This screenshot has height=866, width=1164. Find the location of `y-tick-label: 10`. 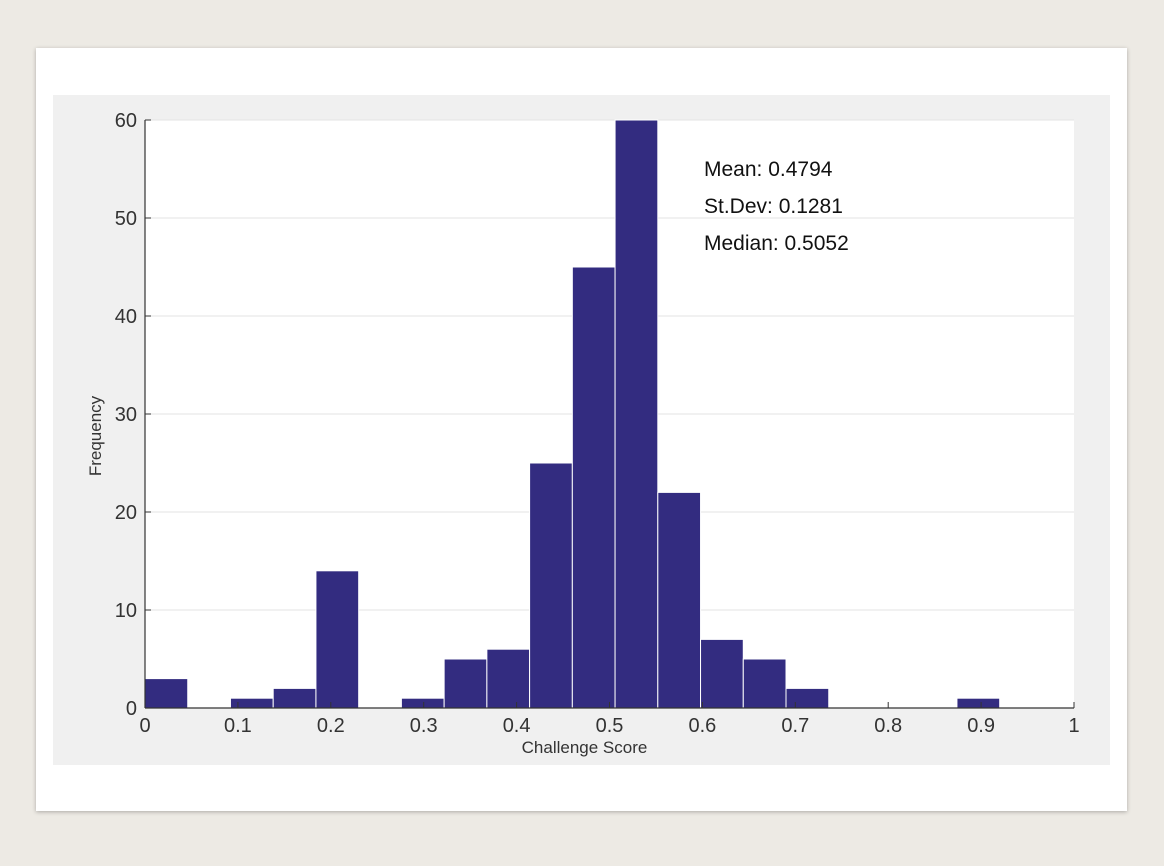

y-tick-label: 10 is located at coordinates (126, 611).